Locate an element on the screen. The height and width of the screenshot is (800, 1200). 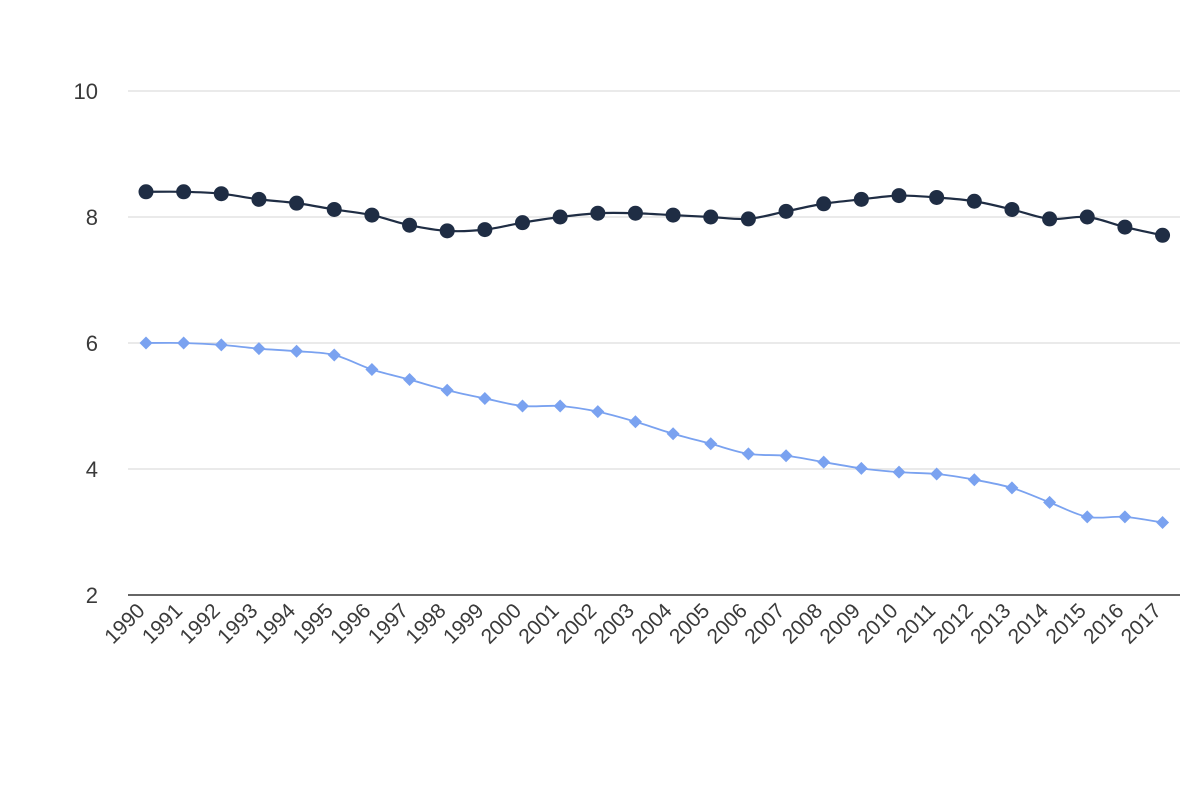
x-tick-label-2013: 2013 is located at coordinates (990, 623).